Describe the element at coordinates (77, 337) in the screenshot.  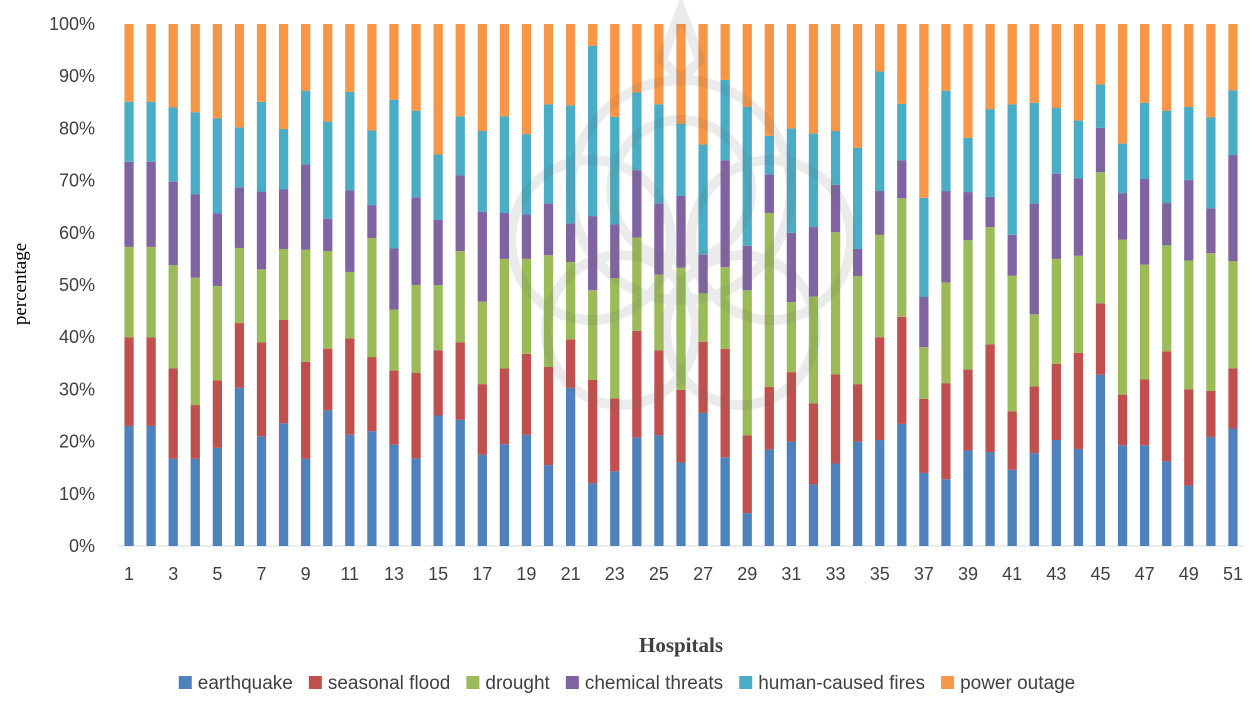
I see `y-tick-label: 40%` at that location.